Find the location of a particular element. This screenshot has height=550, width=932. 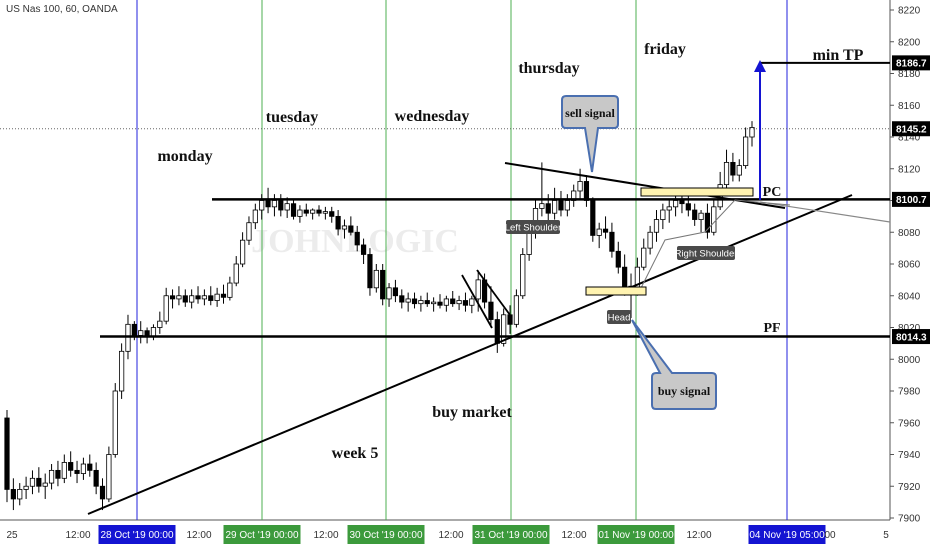

left-shoulder-label-box is located at coordinates (533, 227).